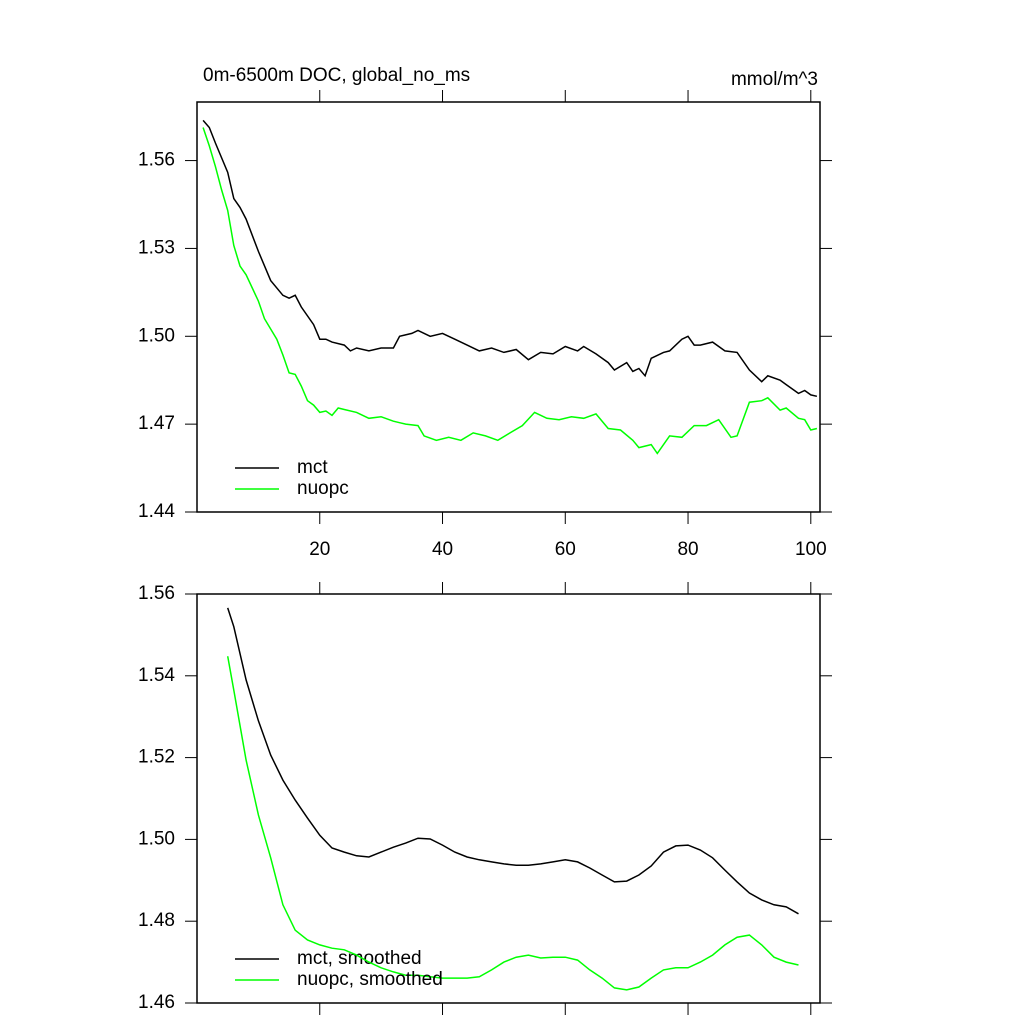  Describe the element at coordinates (442, 549) in the screenshot. I see `x-tick-label: 40` at that location.